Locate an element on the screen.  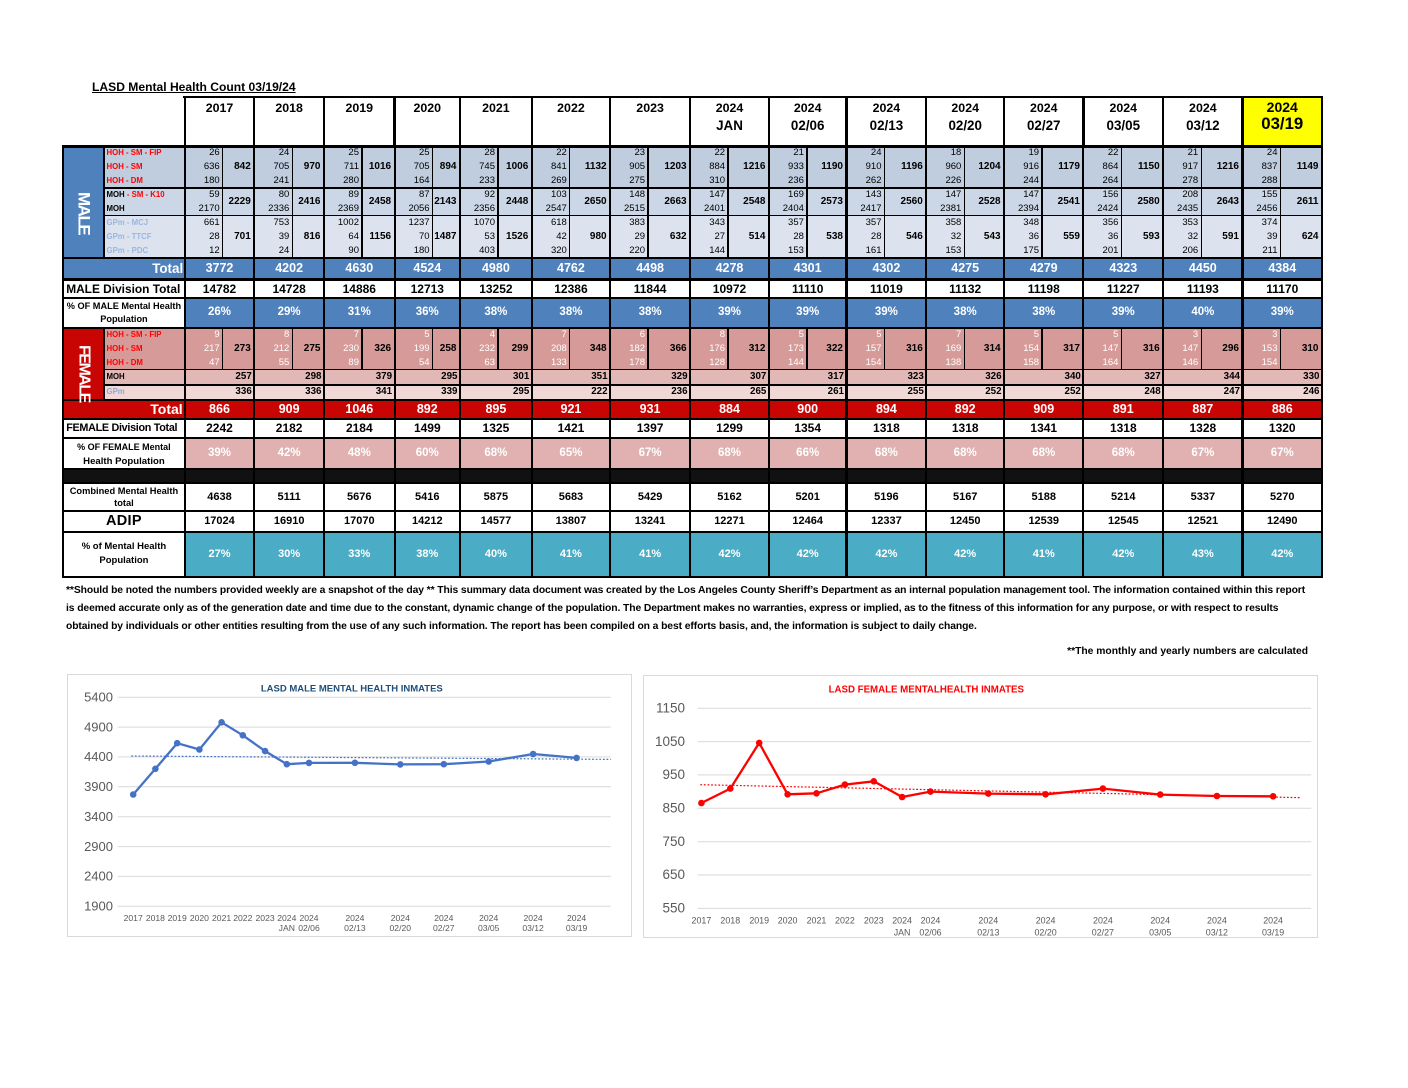
svg-text: 950 is located at coordinates (673, 774).